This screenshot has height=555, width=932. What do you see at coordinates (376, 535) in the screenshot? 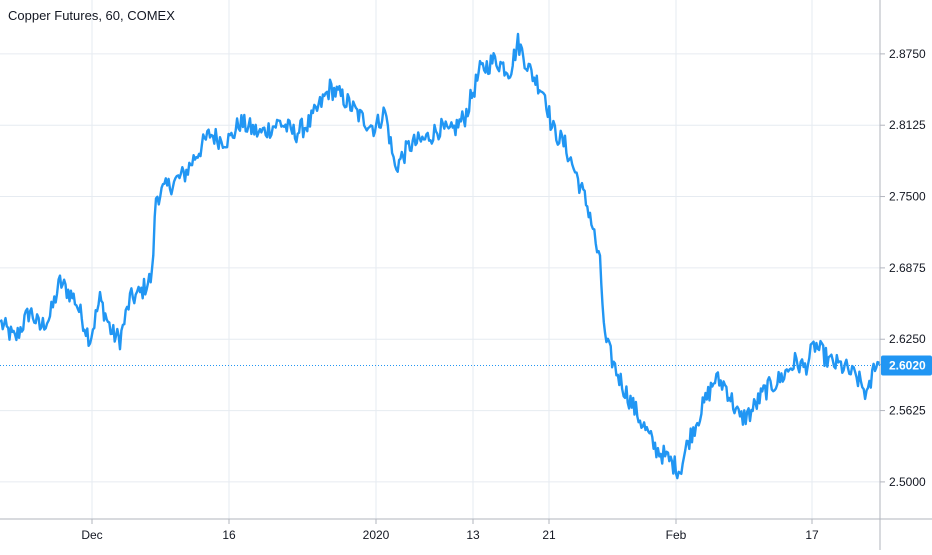
I see `x-tick-label: 2020` at bounding box center [376, 535].